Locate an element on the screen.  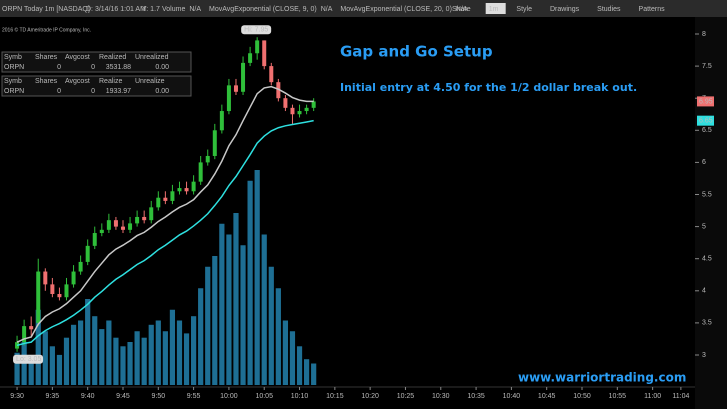
x-tick-label: 10:55 is located at coordinates (618, 396).